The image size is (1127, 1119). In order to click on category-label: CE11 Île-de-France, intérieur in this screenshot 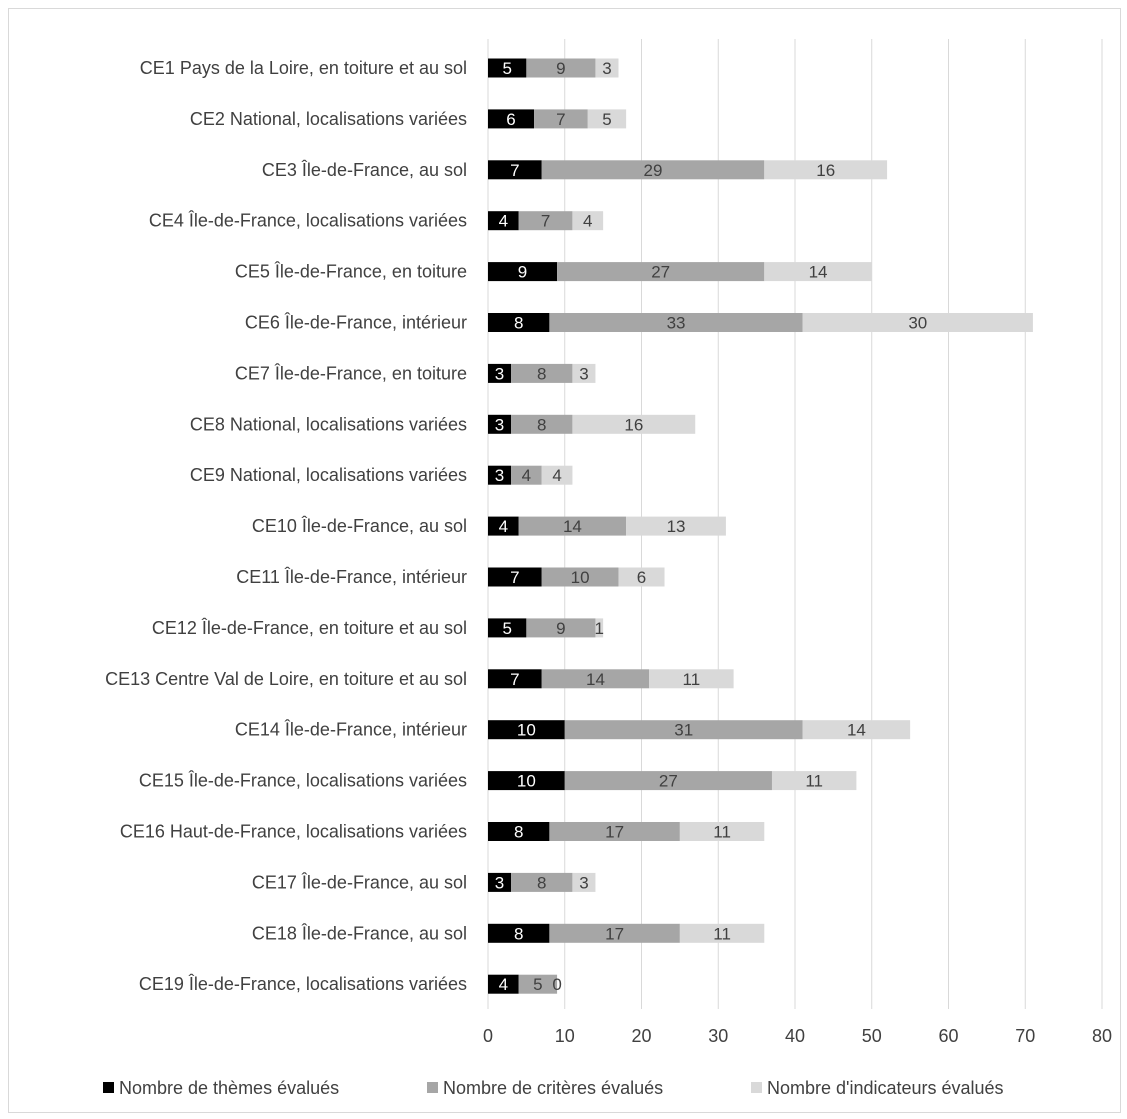, I will do `click(351, 577)`.